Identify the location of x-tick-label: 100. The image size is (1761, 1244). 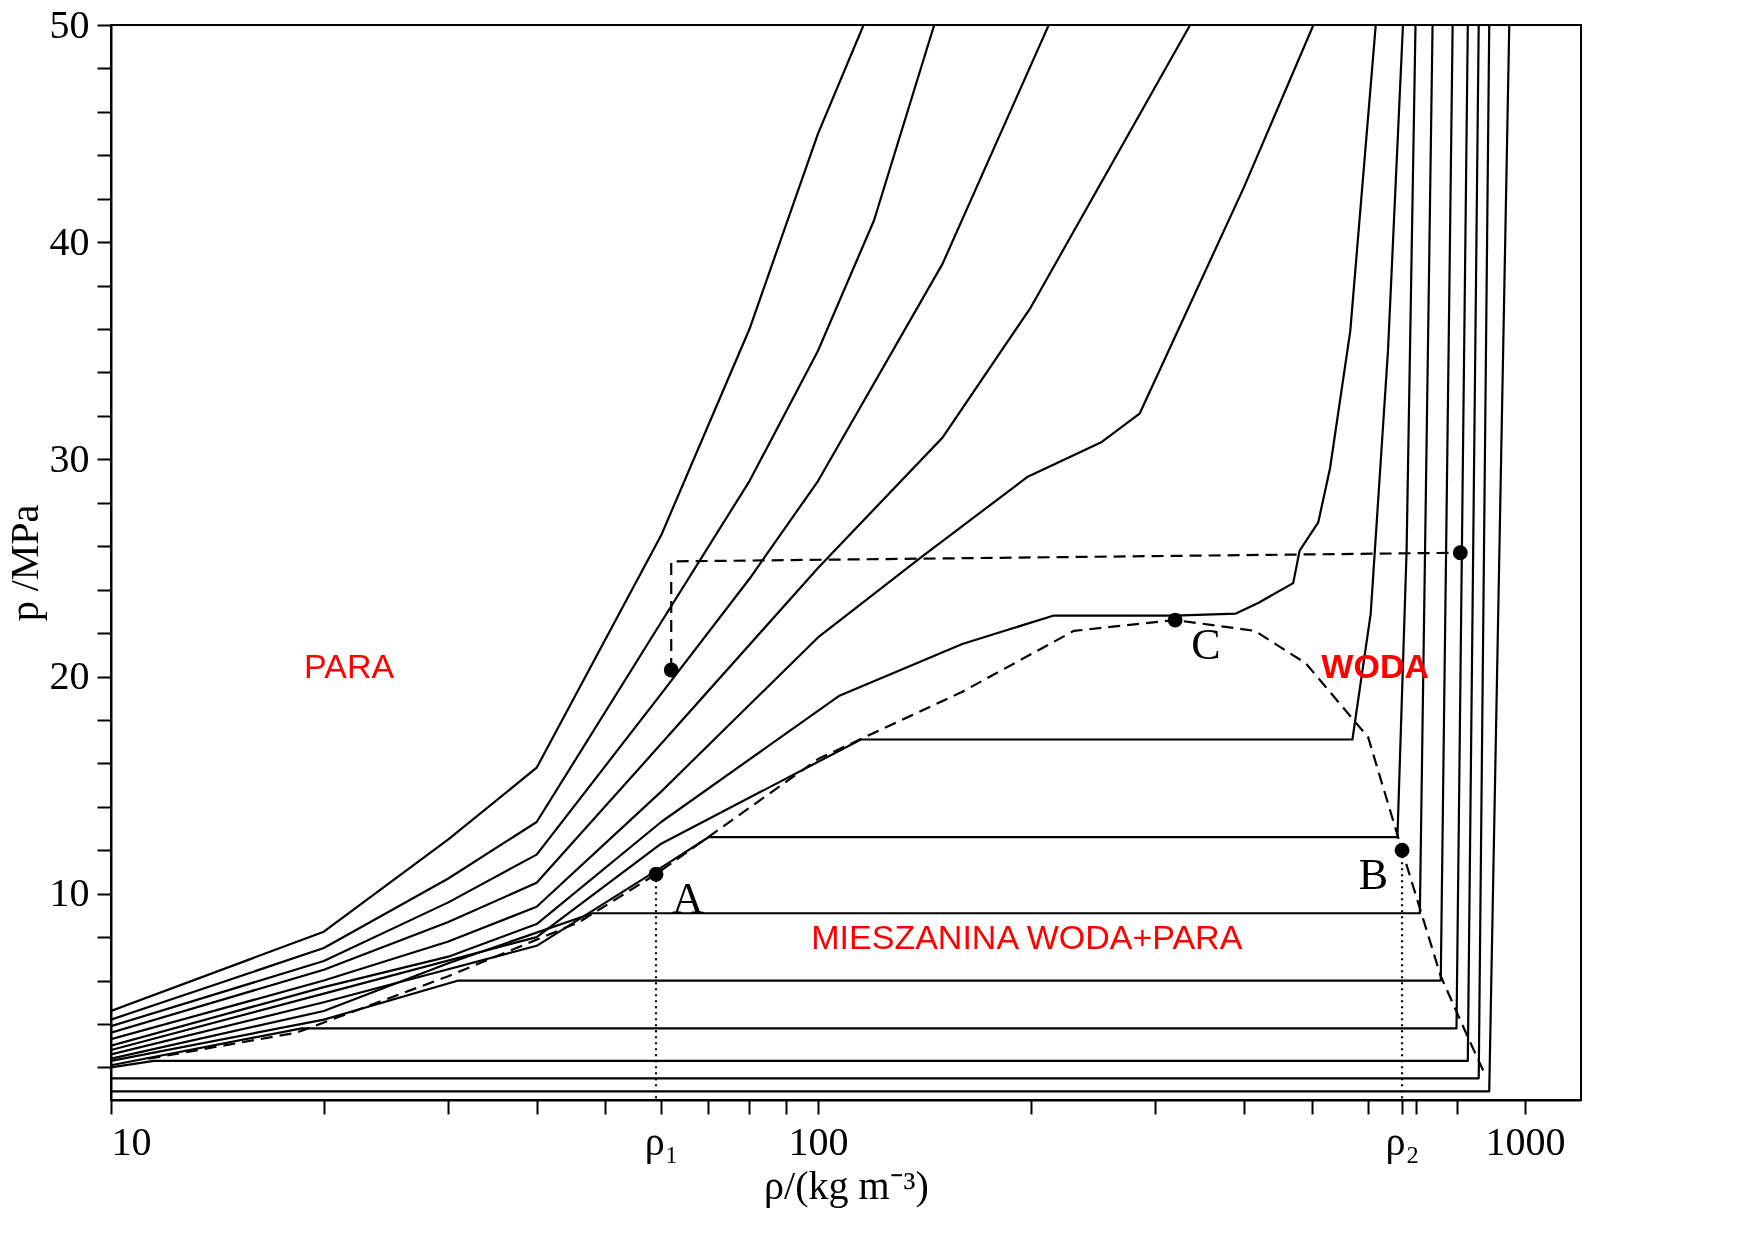
(818, 1141).